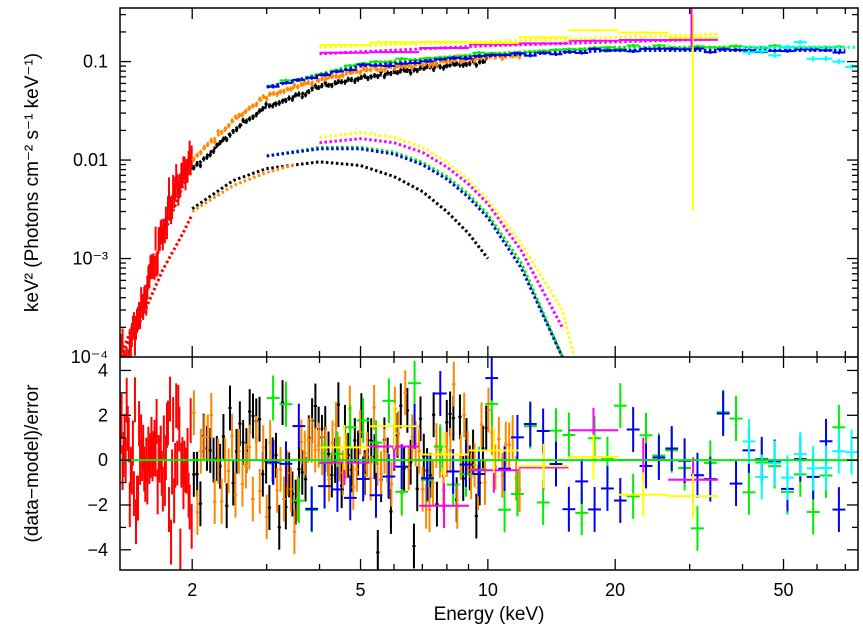 The width and height of the screenshot is (863, 627). What do you see at coordinates (97, 550) in the screenshot?
I see `y-tick-label-lower: −4` at bounding box center [97, 550].